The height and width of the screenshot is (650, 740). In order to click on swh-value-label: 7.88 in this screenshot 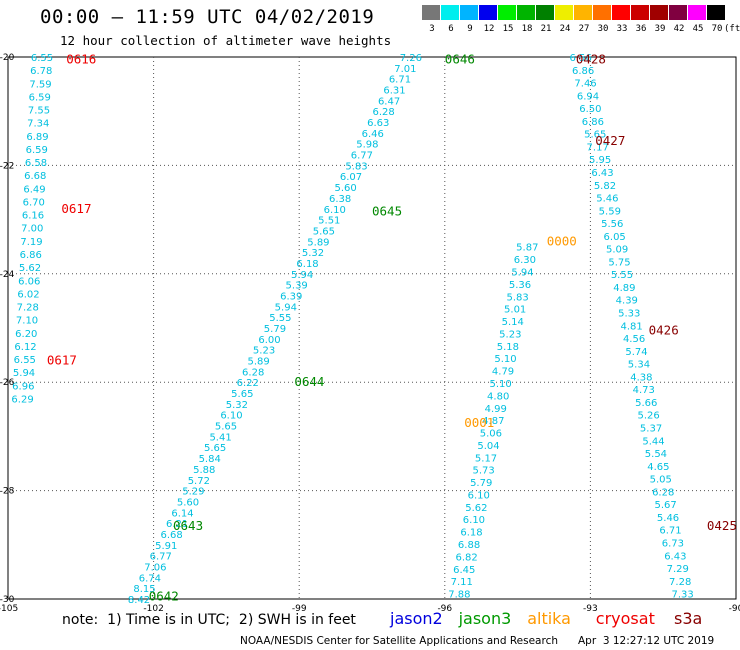, I will do `click(459, 595)`.